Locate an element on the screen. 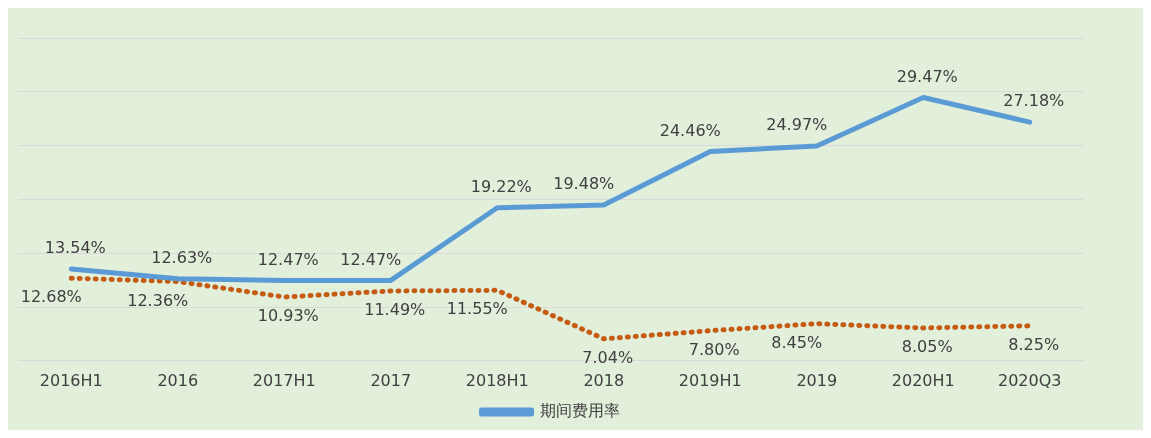 Image resolution: width=1151 pixels, height=438 pixels. x-tick-label: 2017 is located at coordinates (391, 380).